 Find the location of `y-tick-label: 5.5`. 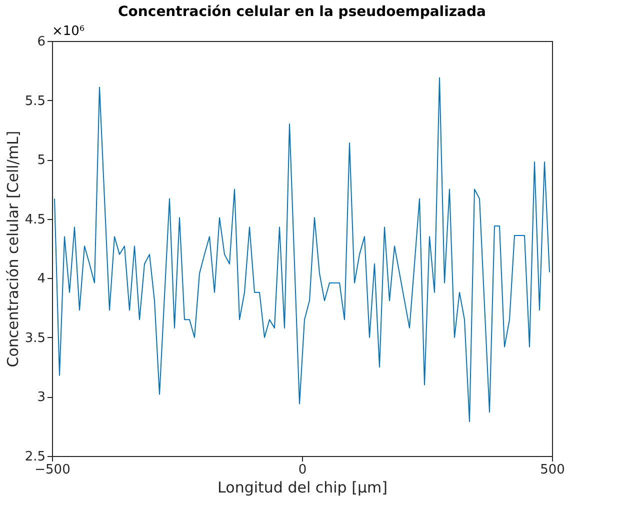

y-tick-label: 5.5 is located at coordinates (35, 101).